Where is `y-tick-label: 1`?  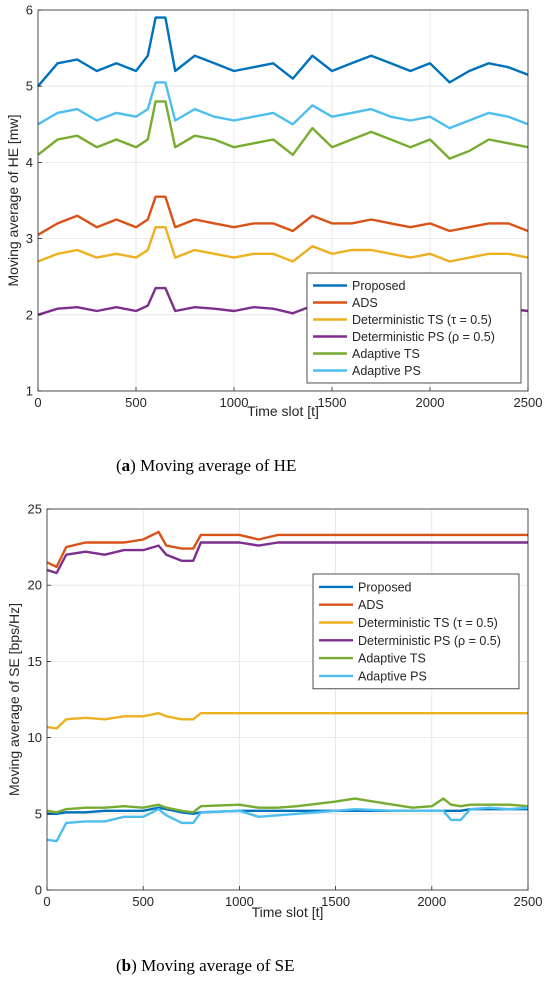
y-tick-label: 1 is located at coordinates (29, 391).